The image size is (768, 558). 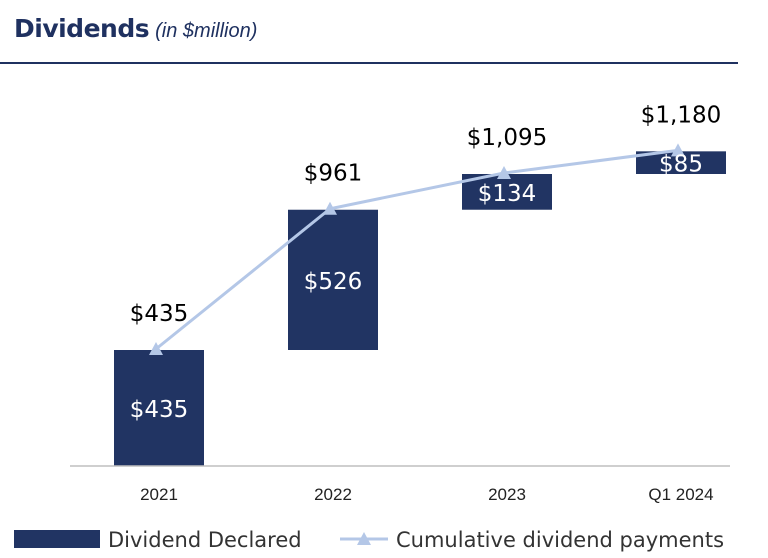 I want to click on chart-title: Dividends (in $million), so click(x=135, y=28).